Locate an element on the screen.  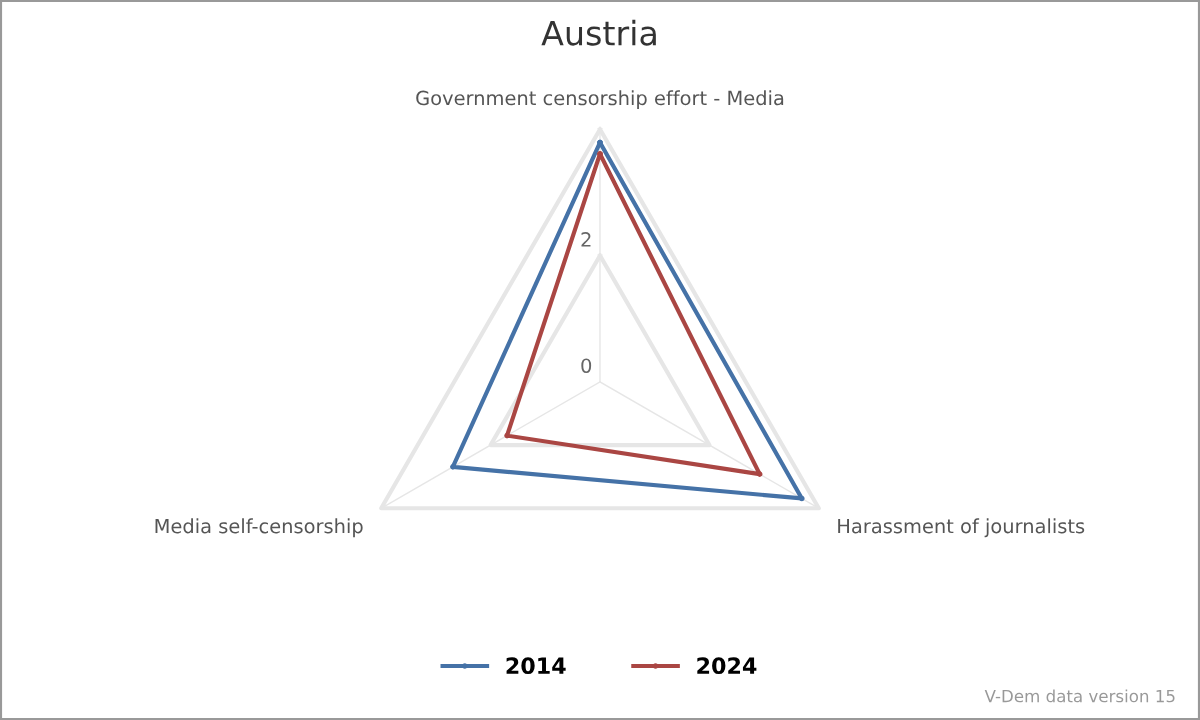
legend-label: 2024 is located at coordinates (727, 666).